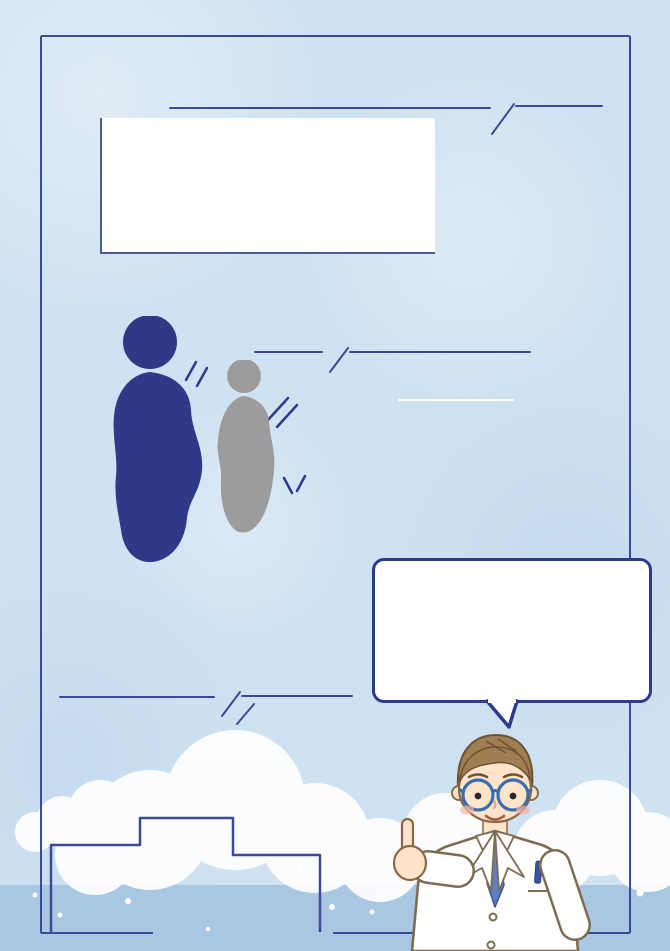 The height and width of the screenshot is (951, 670). I want to click on national-silhouette, so click(246, 446).